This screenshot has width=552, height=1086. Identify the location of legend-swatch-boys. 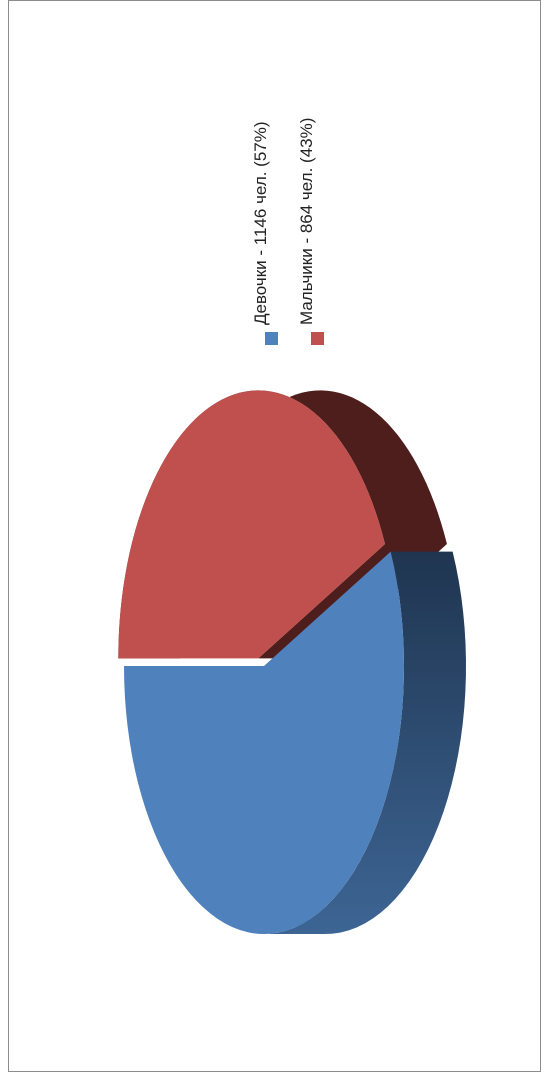
(317, 338).